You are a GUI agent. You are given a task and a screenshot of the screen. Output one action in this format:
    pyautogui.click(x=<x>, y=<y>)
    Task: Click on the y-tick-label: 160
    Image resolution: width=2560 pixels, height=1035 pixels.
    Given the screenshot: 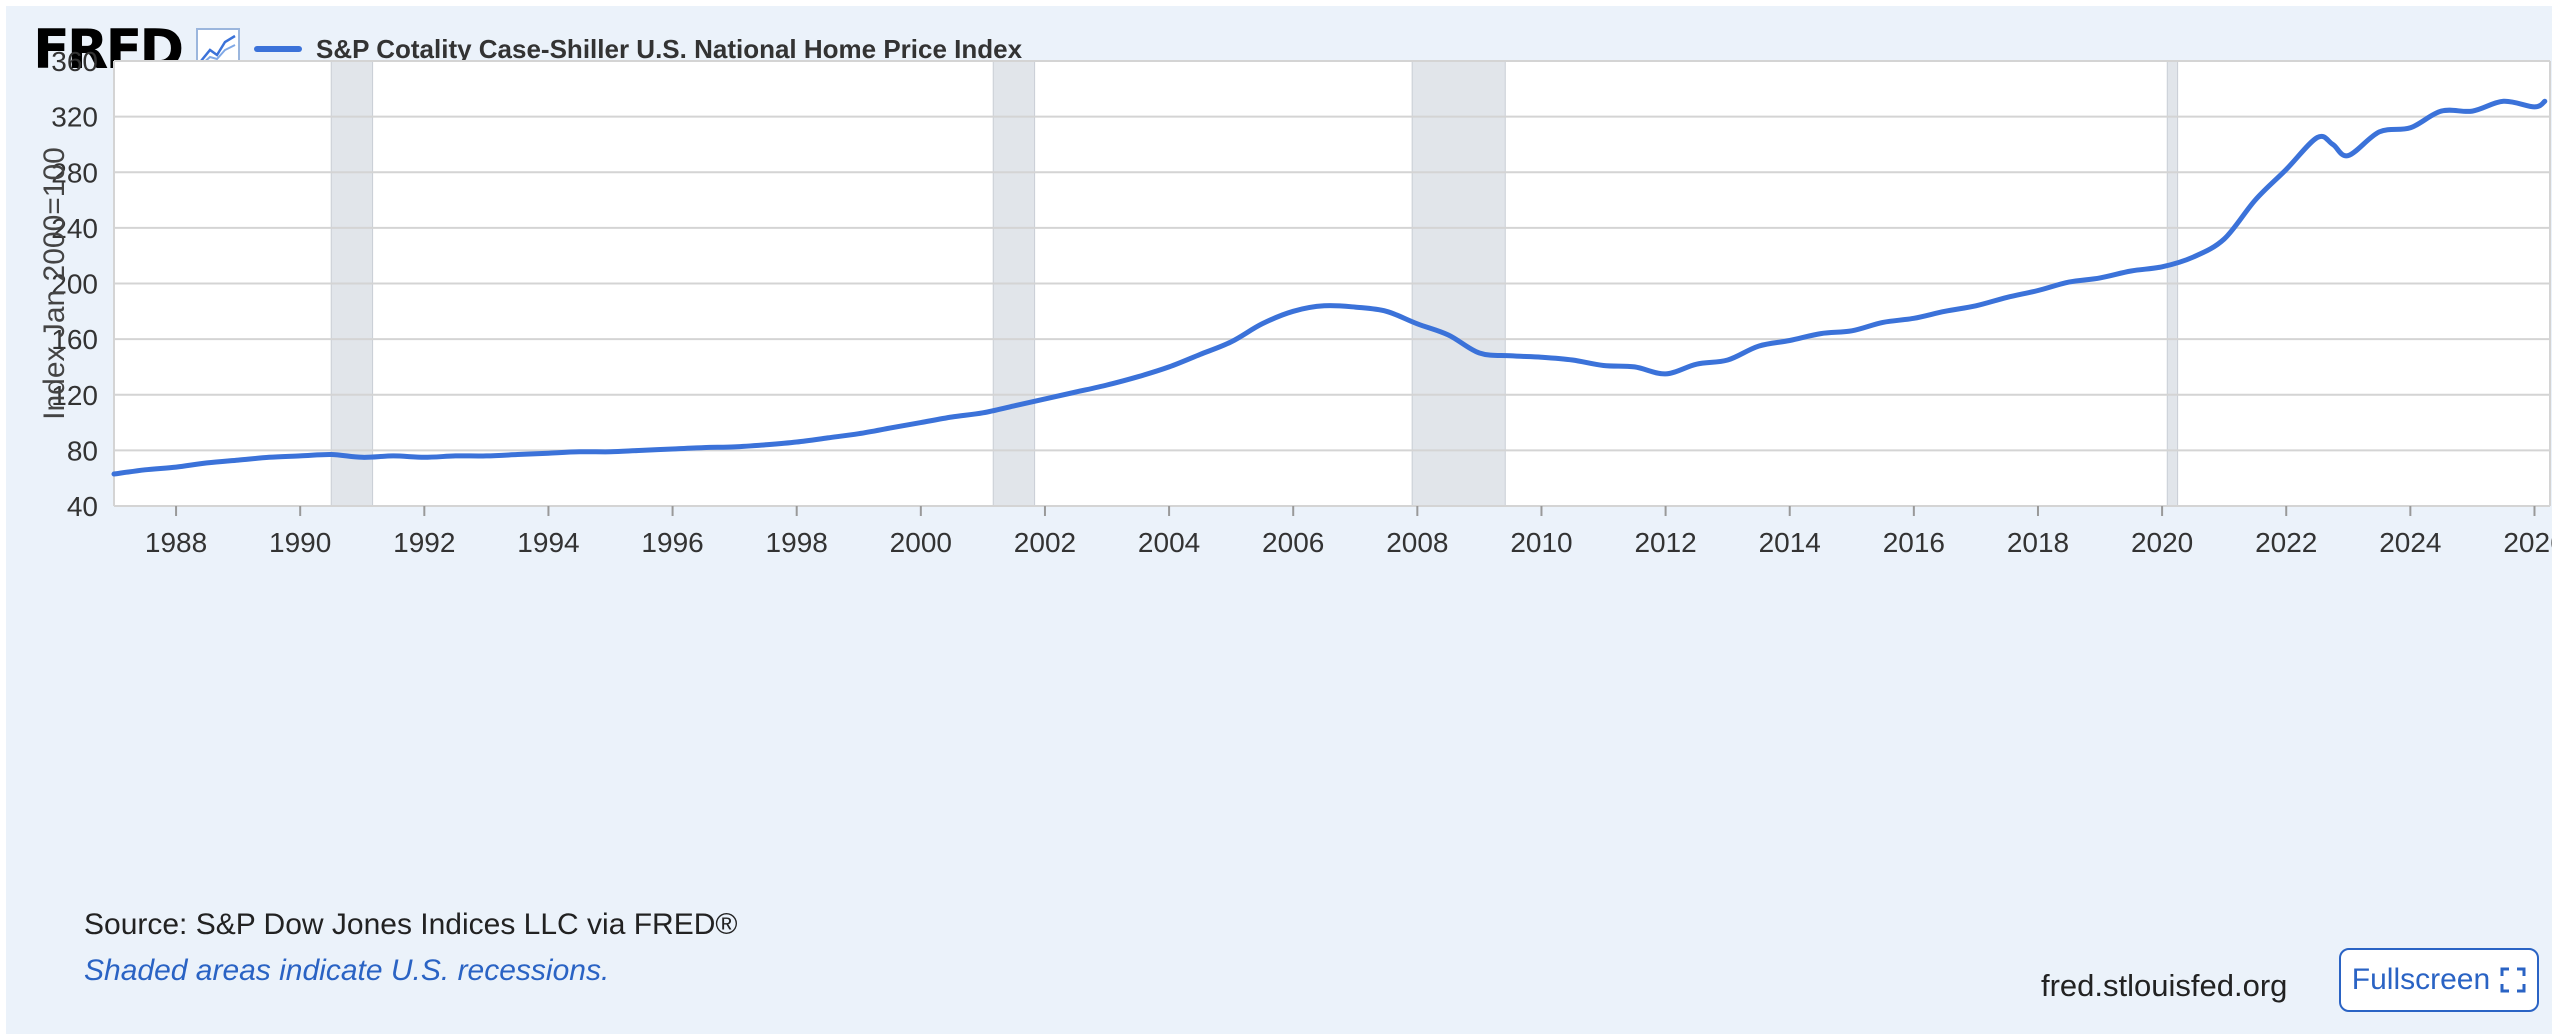 What is the action you would take?
    pyautogui.click(x=74, y=339)
    